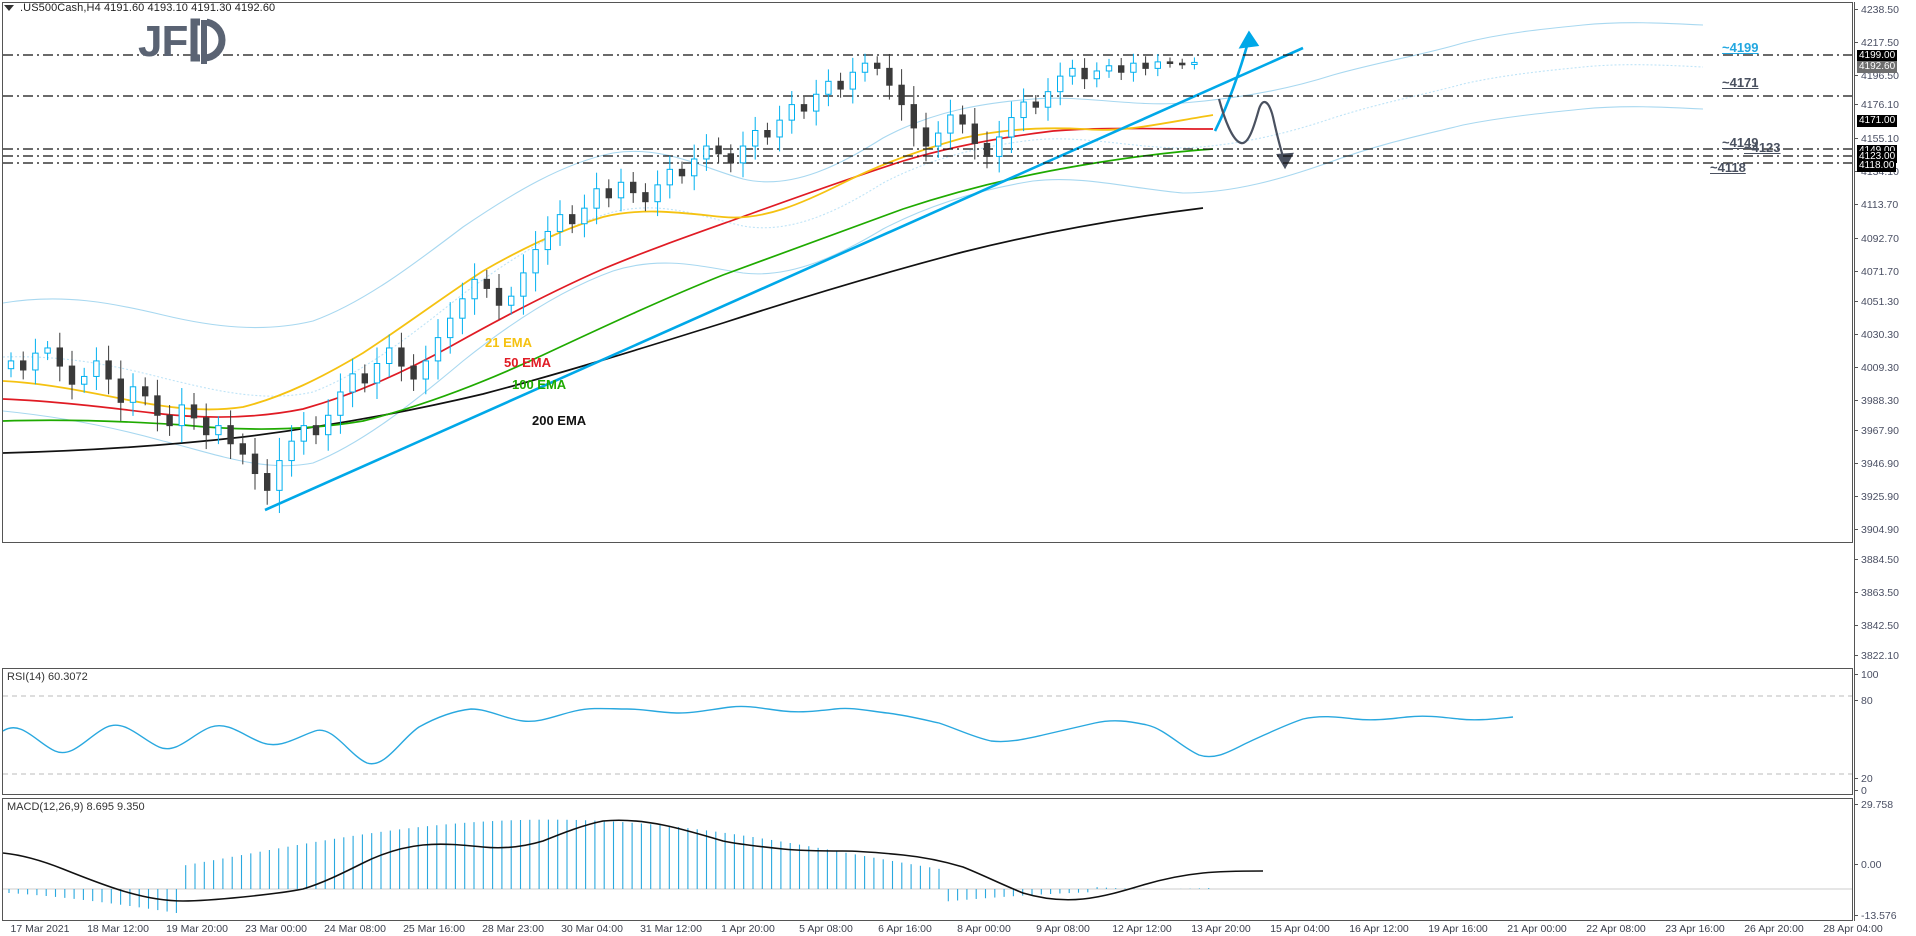 Image resolution: width=1916 pixels, height=936 pixels. I want to click on rsi-panel: RSI(14) 60.3072, so click(927, 731).